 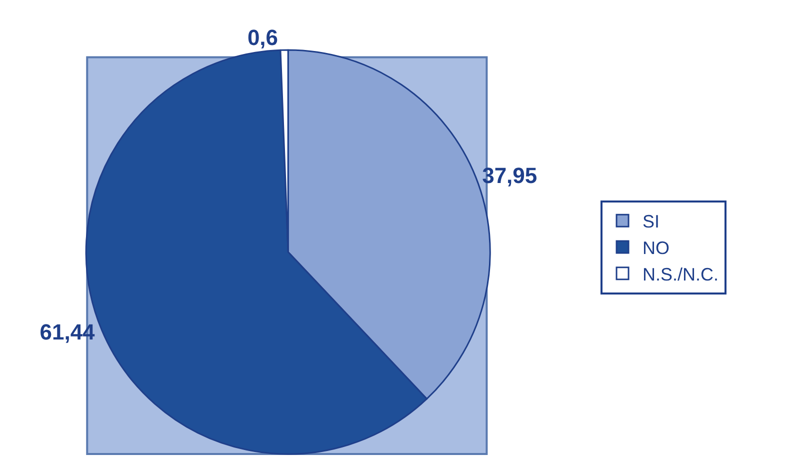 I want to click on legend-label: SI, so click(x=651, y=222).